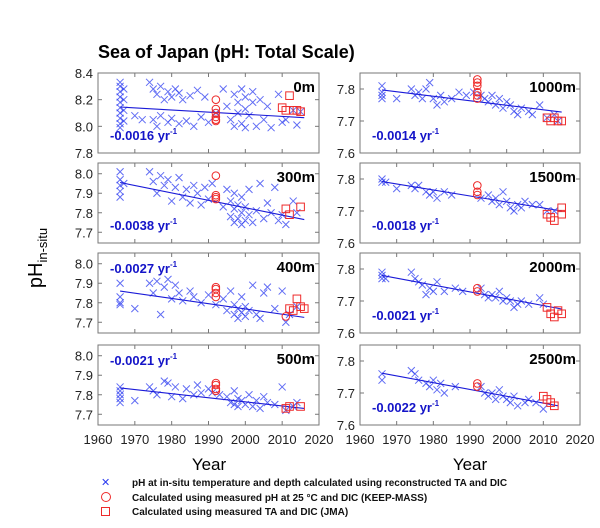  What do you see at coordinates (144, 225) in the screenshot?
I see `slope-label: -0.0038 yr-1` at bounding box center [144, 225].